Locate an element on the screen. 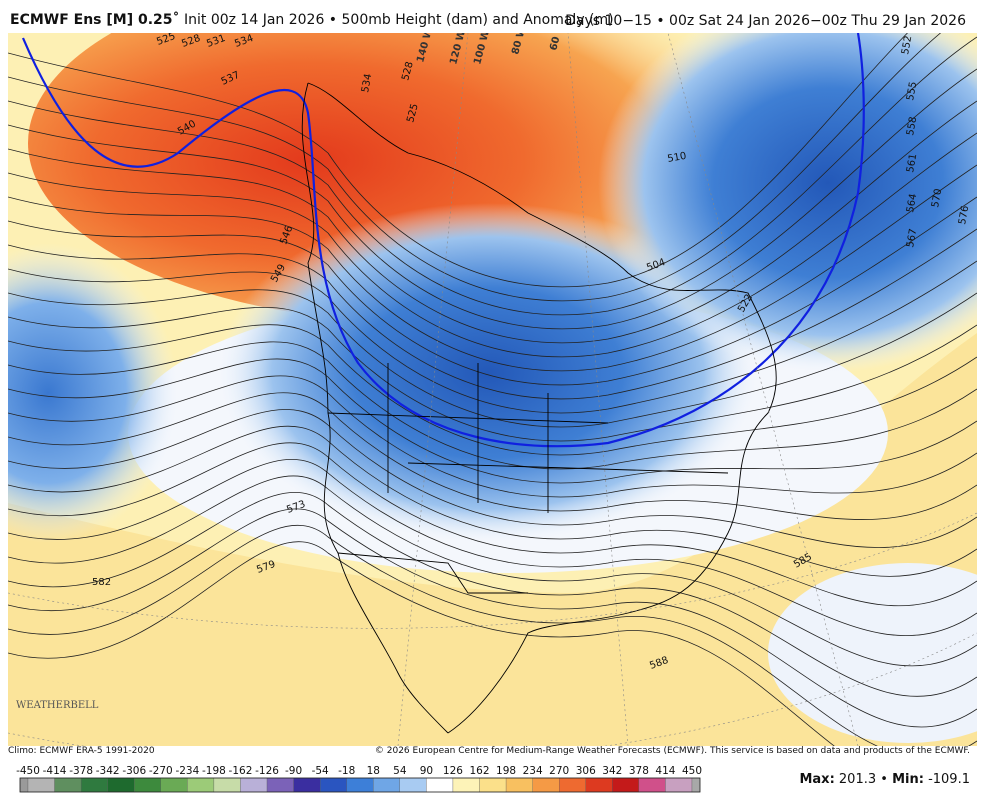  contour-label: 561 is located at coordinates (912, 163).